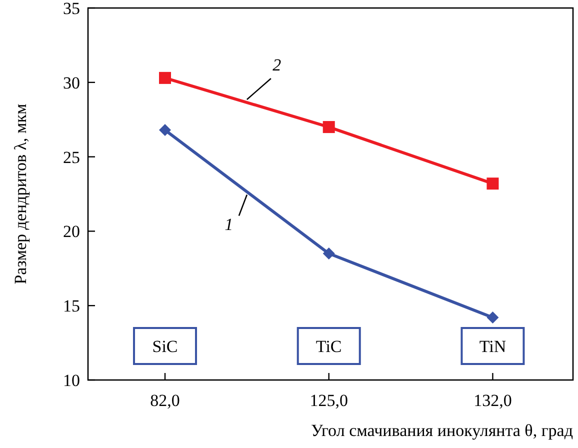 The height and width of the screenshot is (448, 578). What do you see at coordinates (71, 232) in the screenshot?
I see `y-tick-label: 20` at bounding box center [71, 232].